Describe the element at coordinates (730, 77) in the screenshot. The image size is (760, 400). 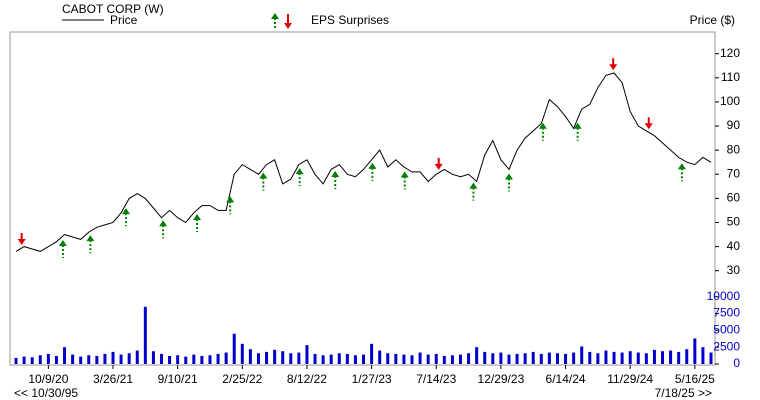
I see `y-tick-label: 110` at that location.